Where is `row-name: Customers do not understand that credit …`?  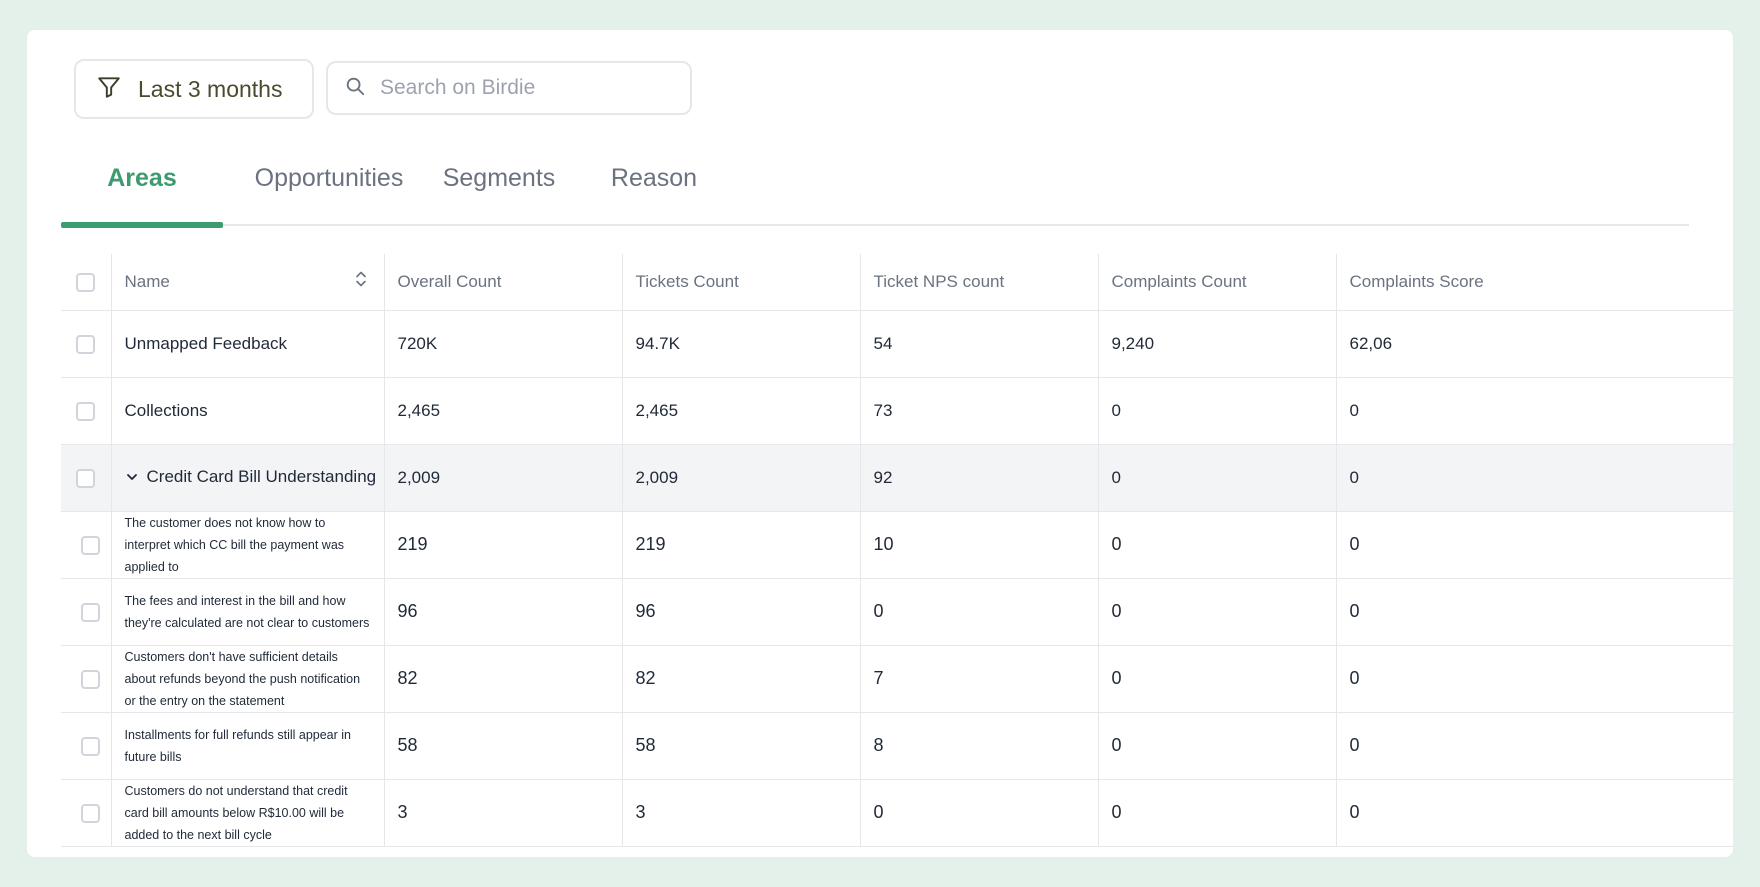 row-name: Customers do not understand that credit … is located at coordinates (248, 813).